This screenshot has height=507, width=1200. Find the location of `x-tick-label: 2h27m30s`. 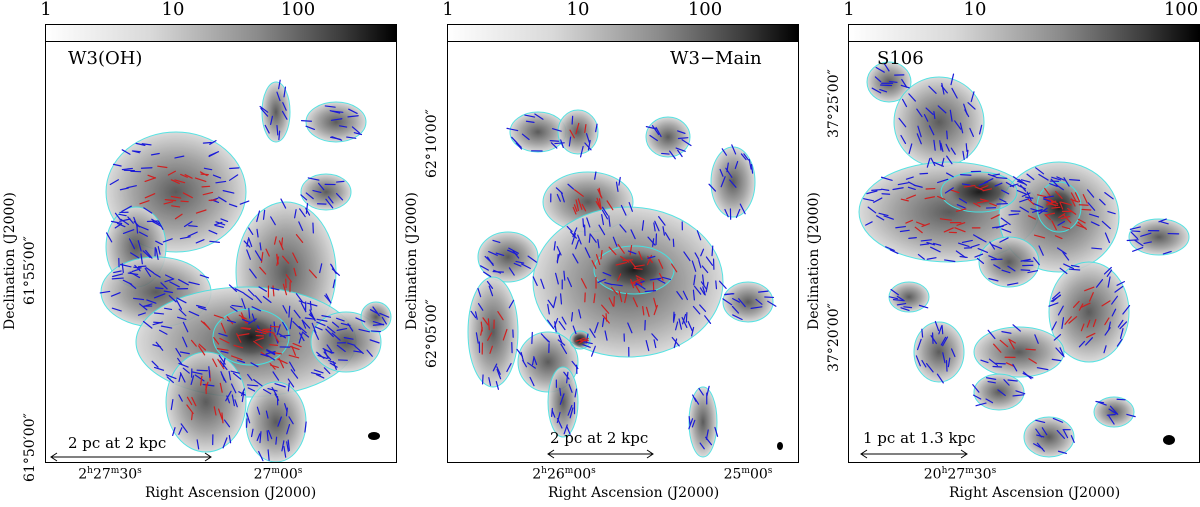

x-tick-label: 2h27m30s is located at coordinates (110, 474).